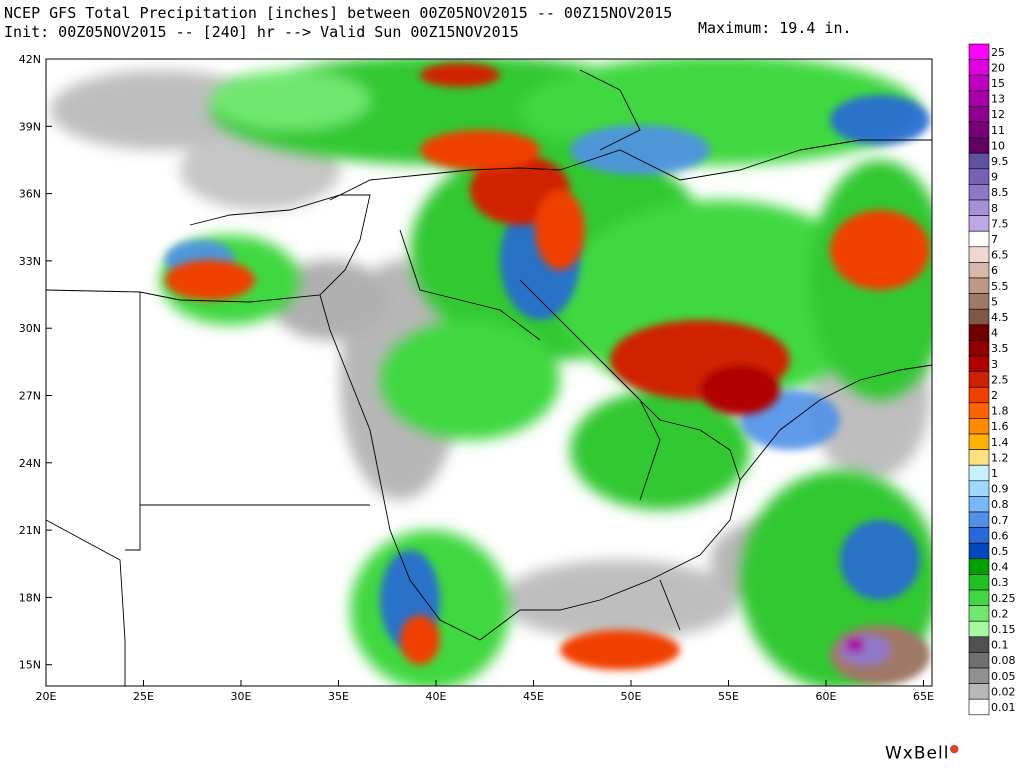  I want to click on lon-tick-label: 30E, so click(241, 696).